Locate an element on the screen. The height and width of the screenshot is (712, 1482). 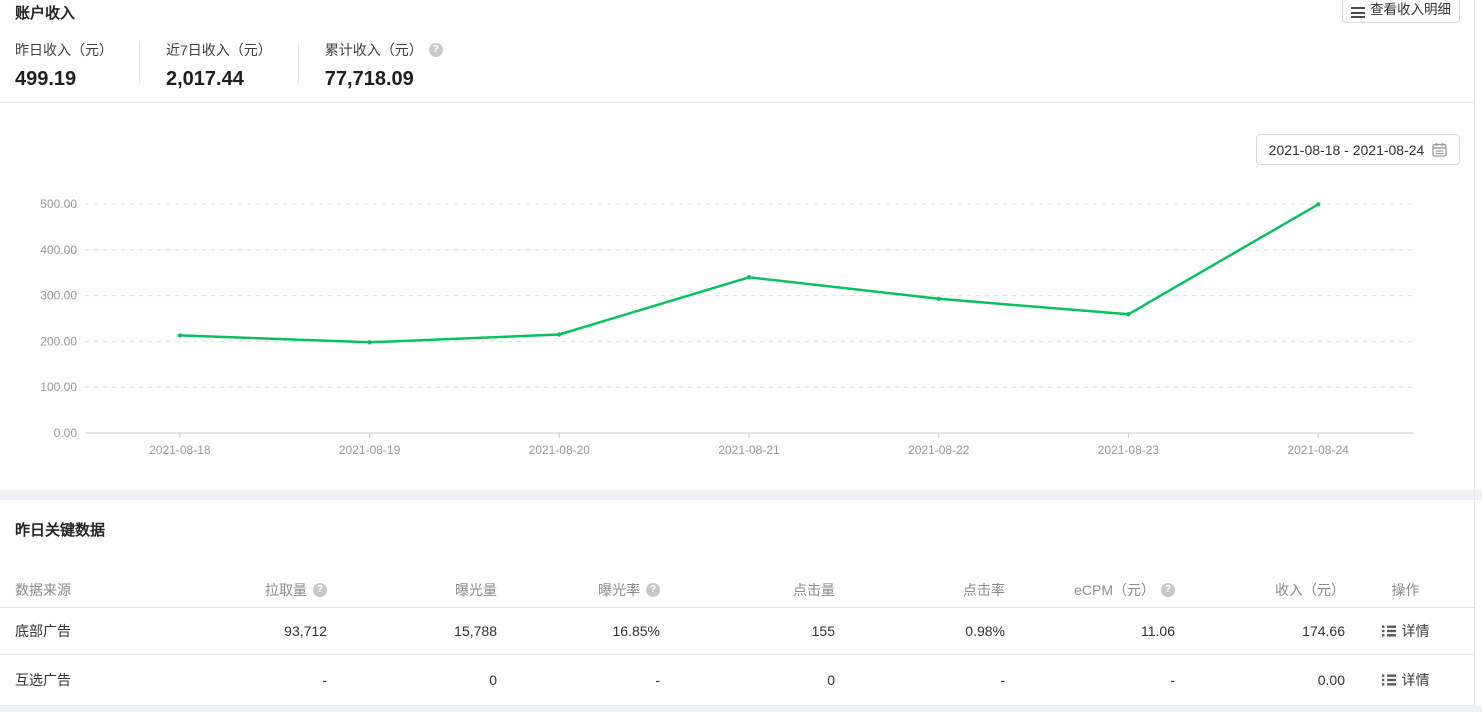
col-header-income: 收入（元） is located at coordinates (1260, 590).